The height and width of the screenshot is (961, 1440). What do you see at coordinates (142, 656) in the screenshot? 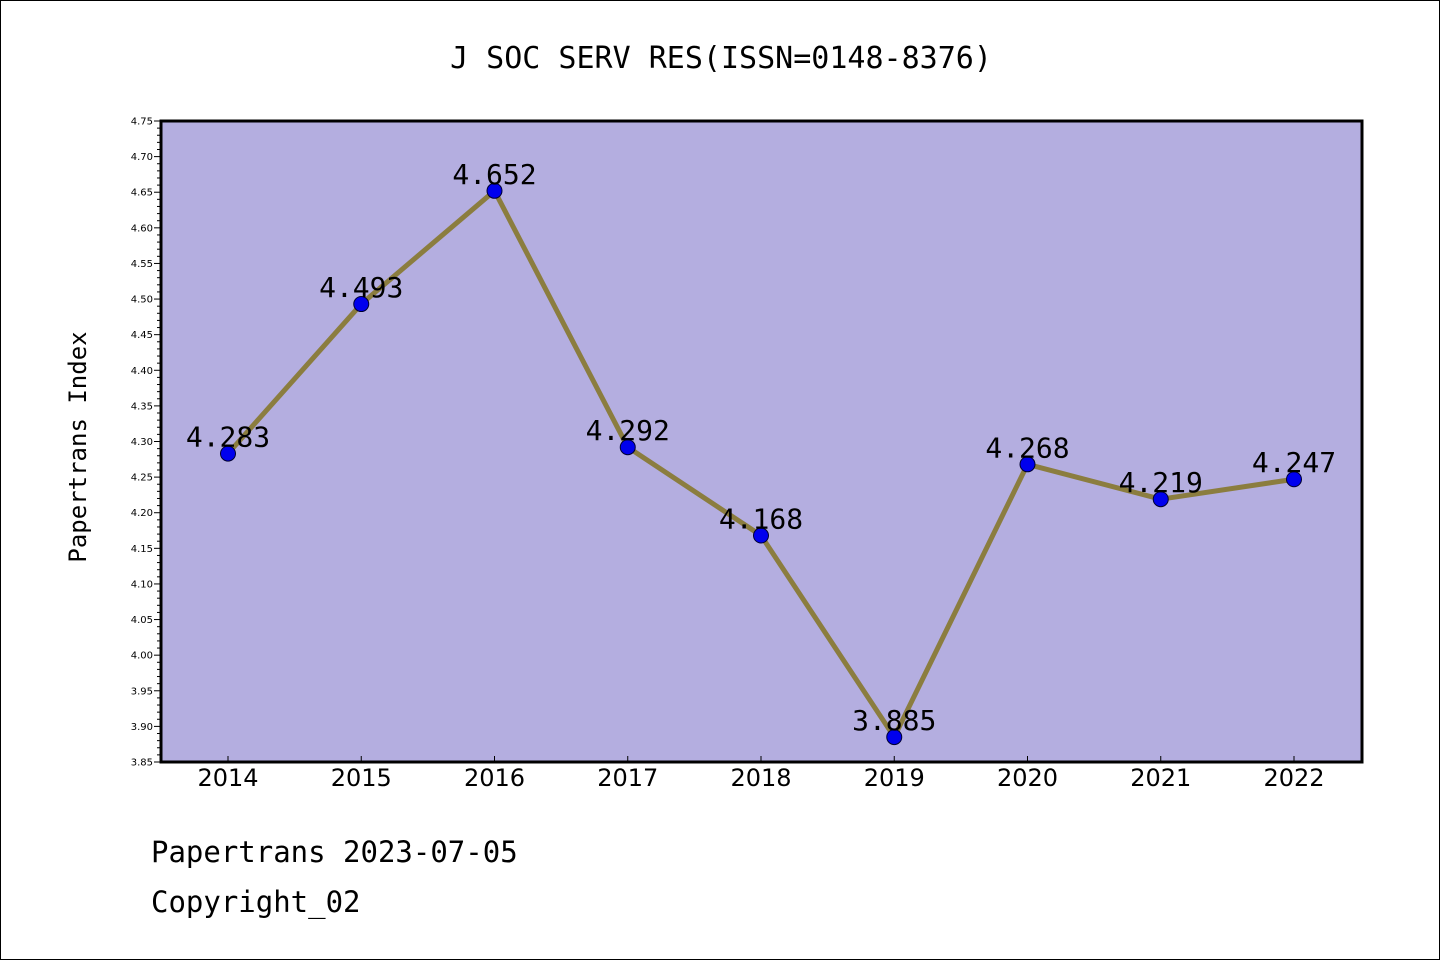
I see `y-tick-label: 4.00` at bounding box center [142, 656].